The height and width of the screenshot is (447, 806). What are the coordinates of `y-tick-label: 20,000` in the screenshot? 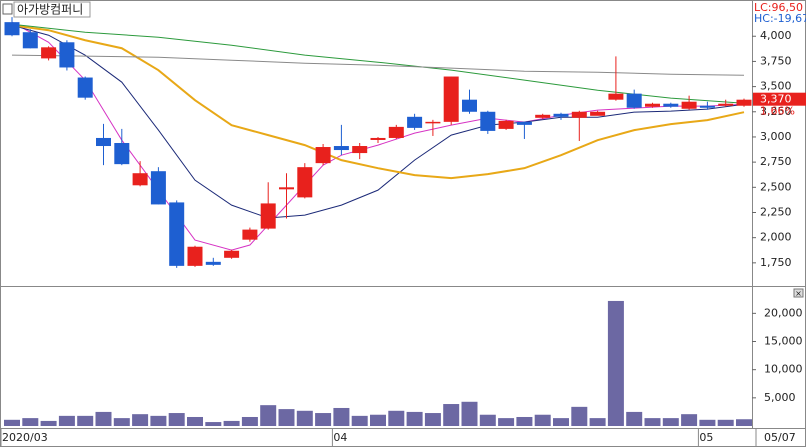 It's located at (783, 312).